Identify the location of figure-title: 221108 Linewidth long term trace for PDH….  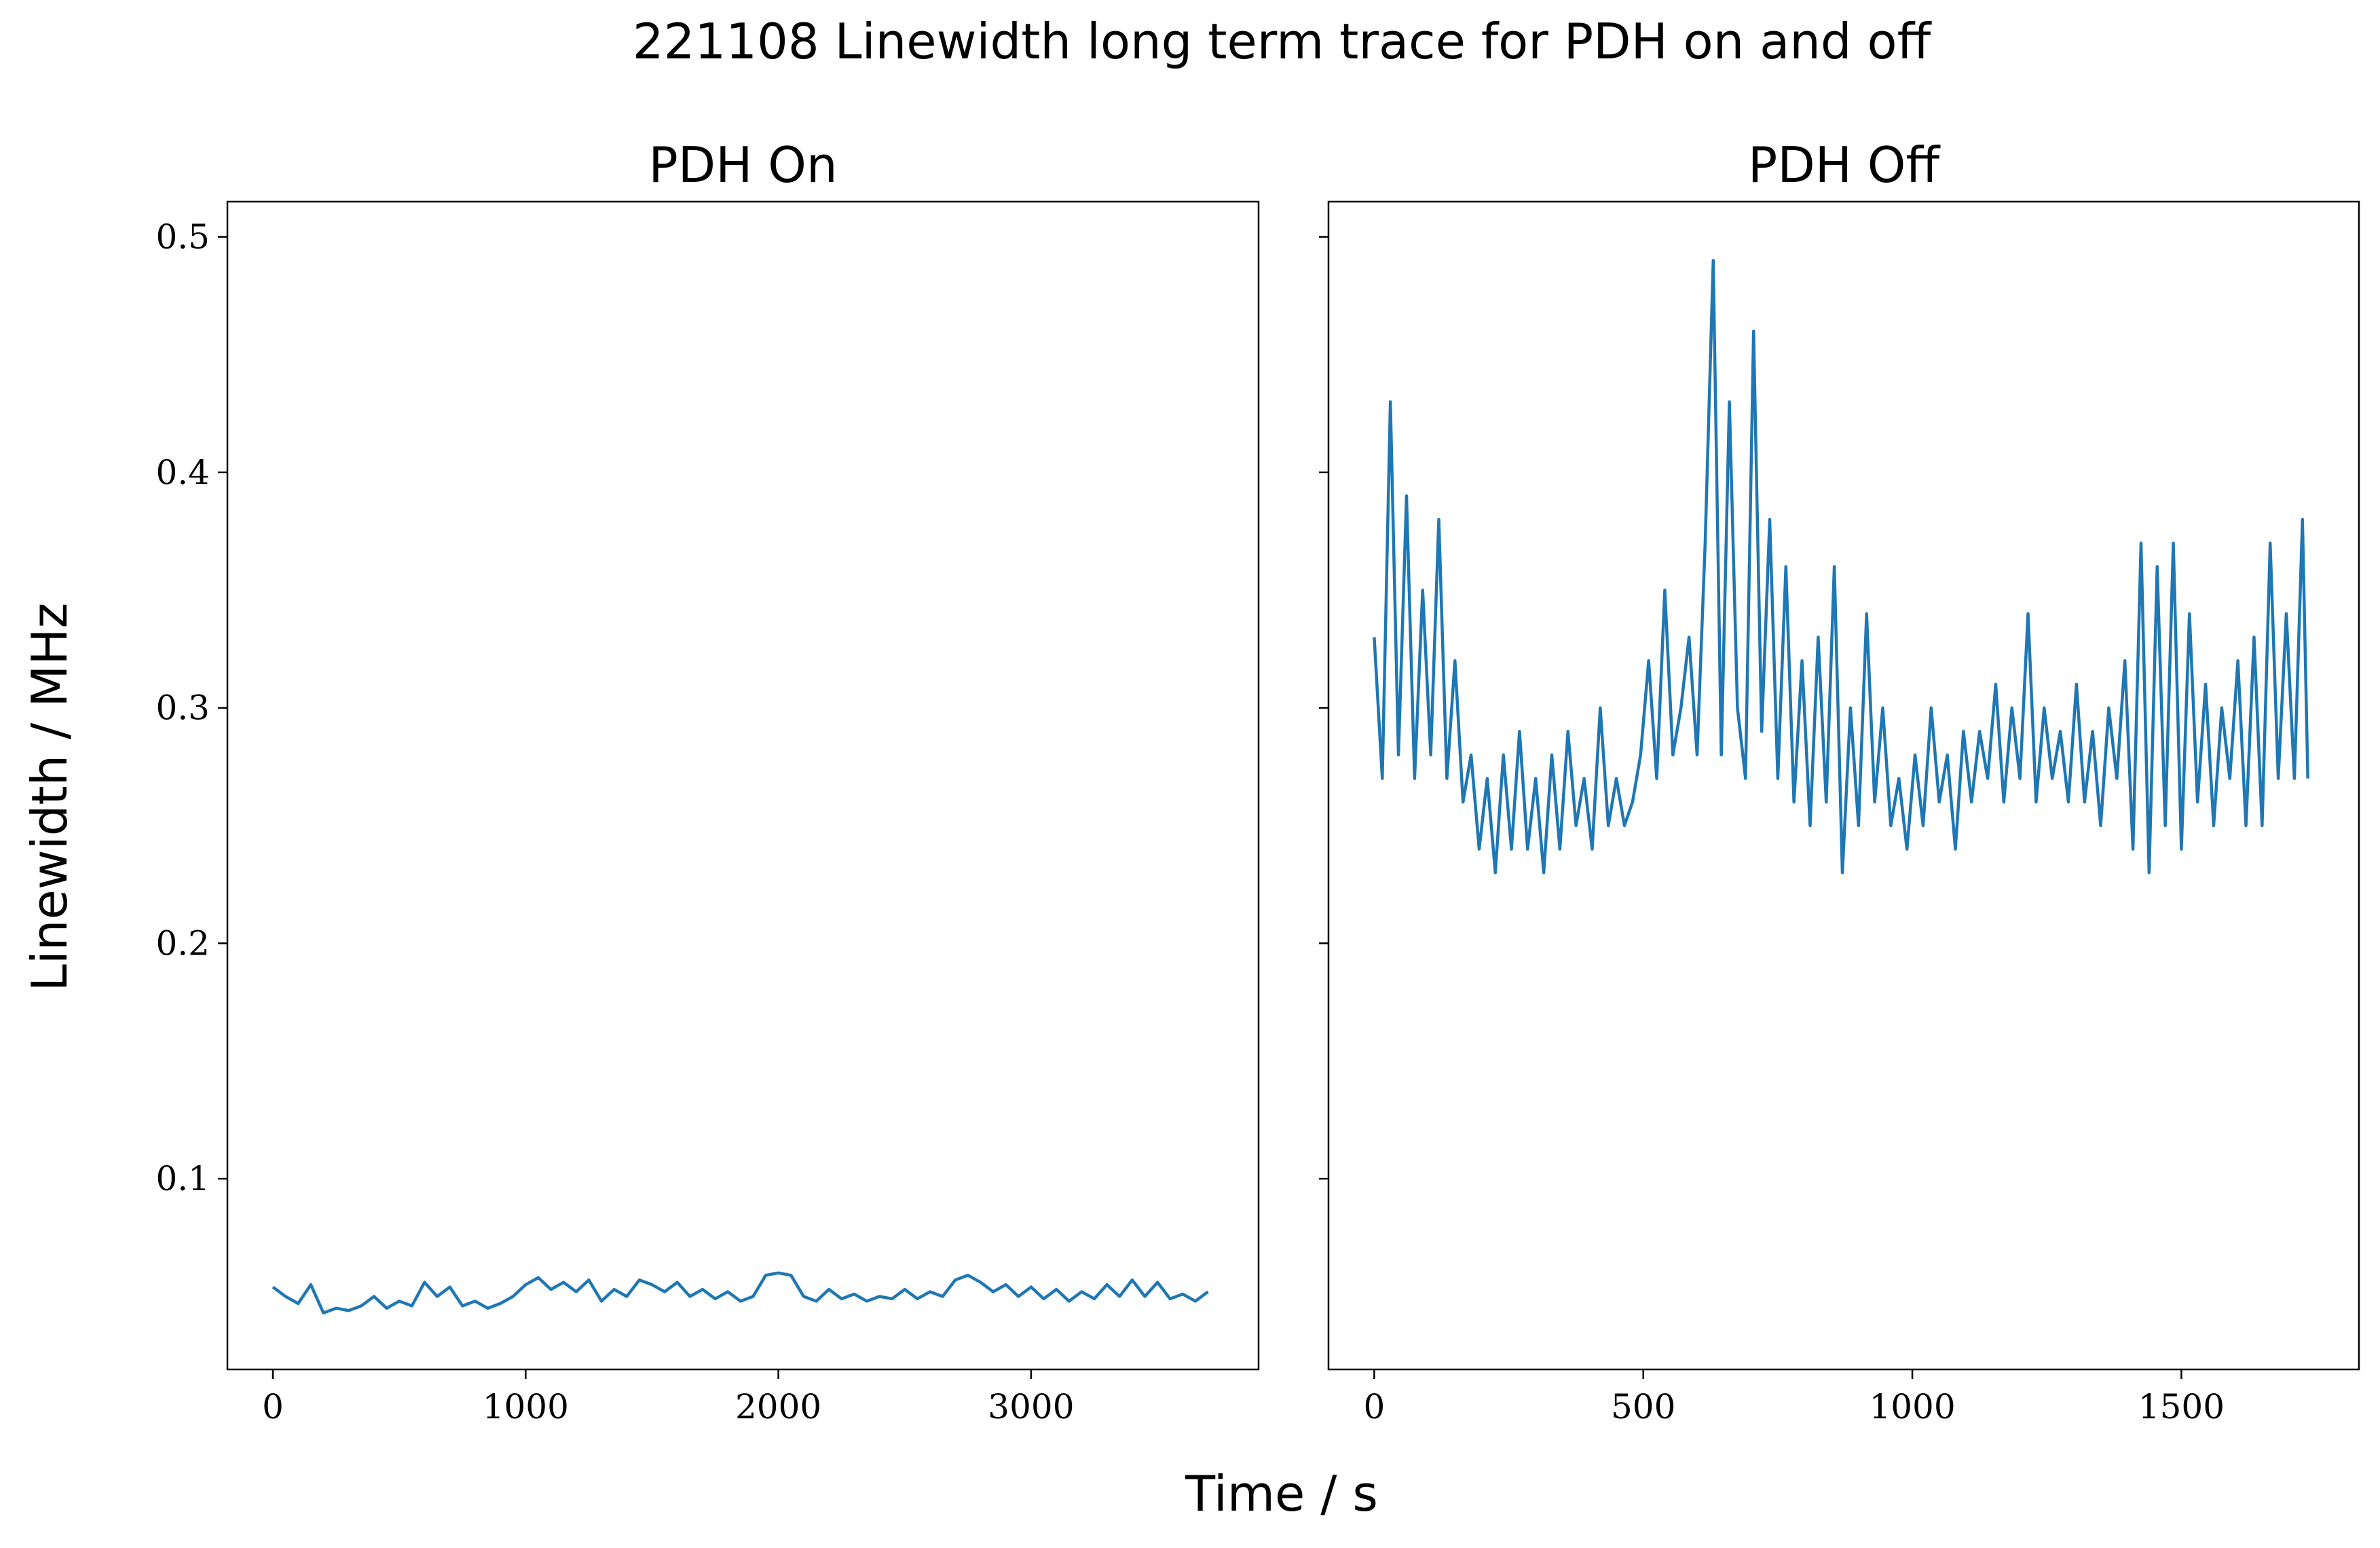
(1282, 41).